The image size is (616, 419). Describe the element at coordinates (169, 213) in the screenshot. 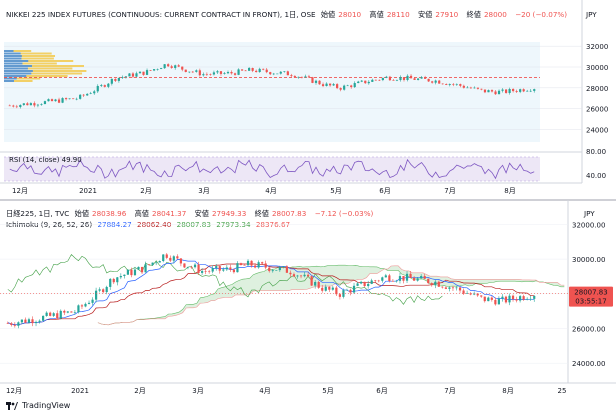

I see `high-value: 28041.37` at that location.